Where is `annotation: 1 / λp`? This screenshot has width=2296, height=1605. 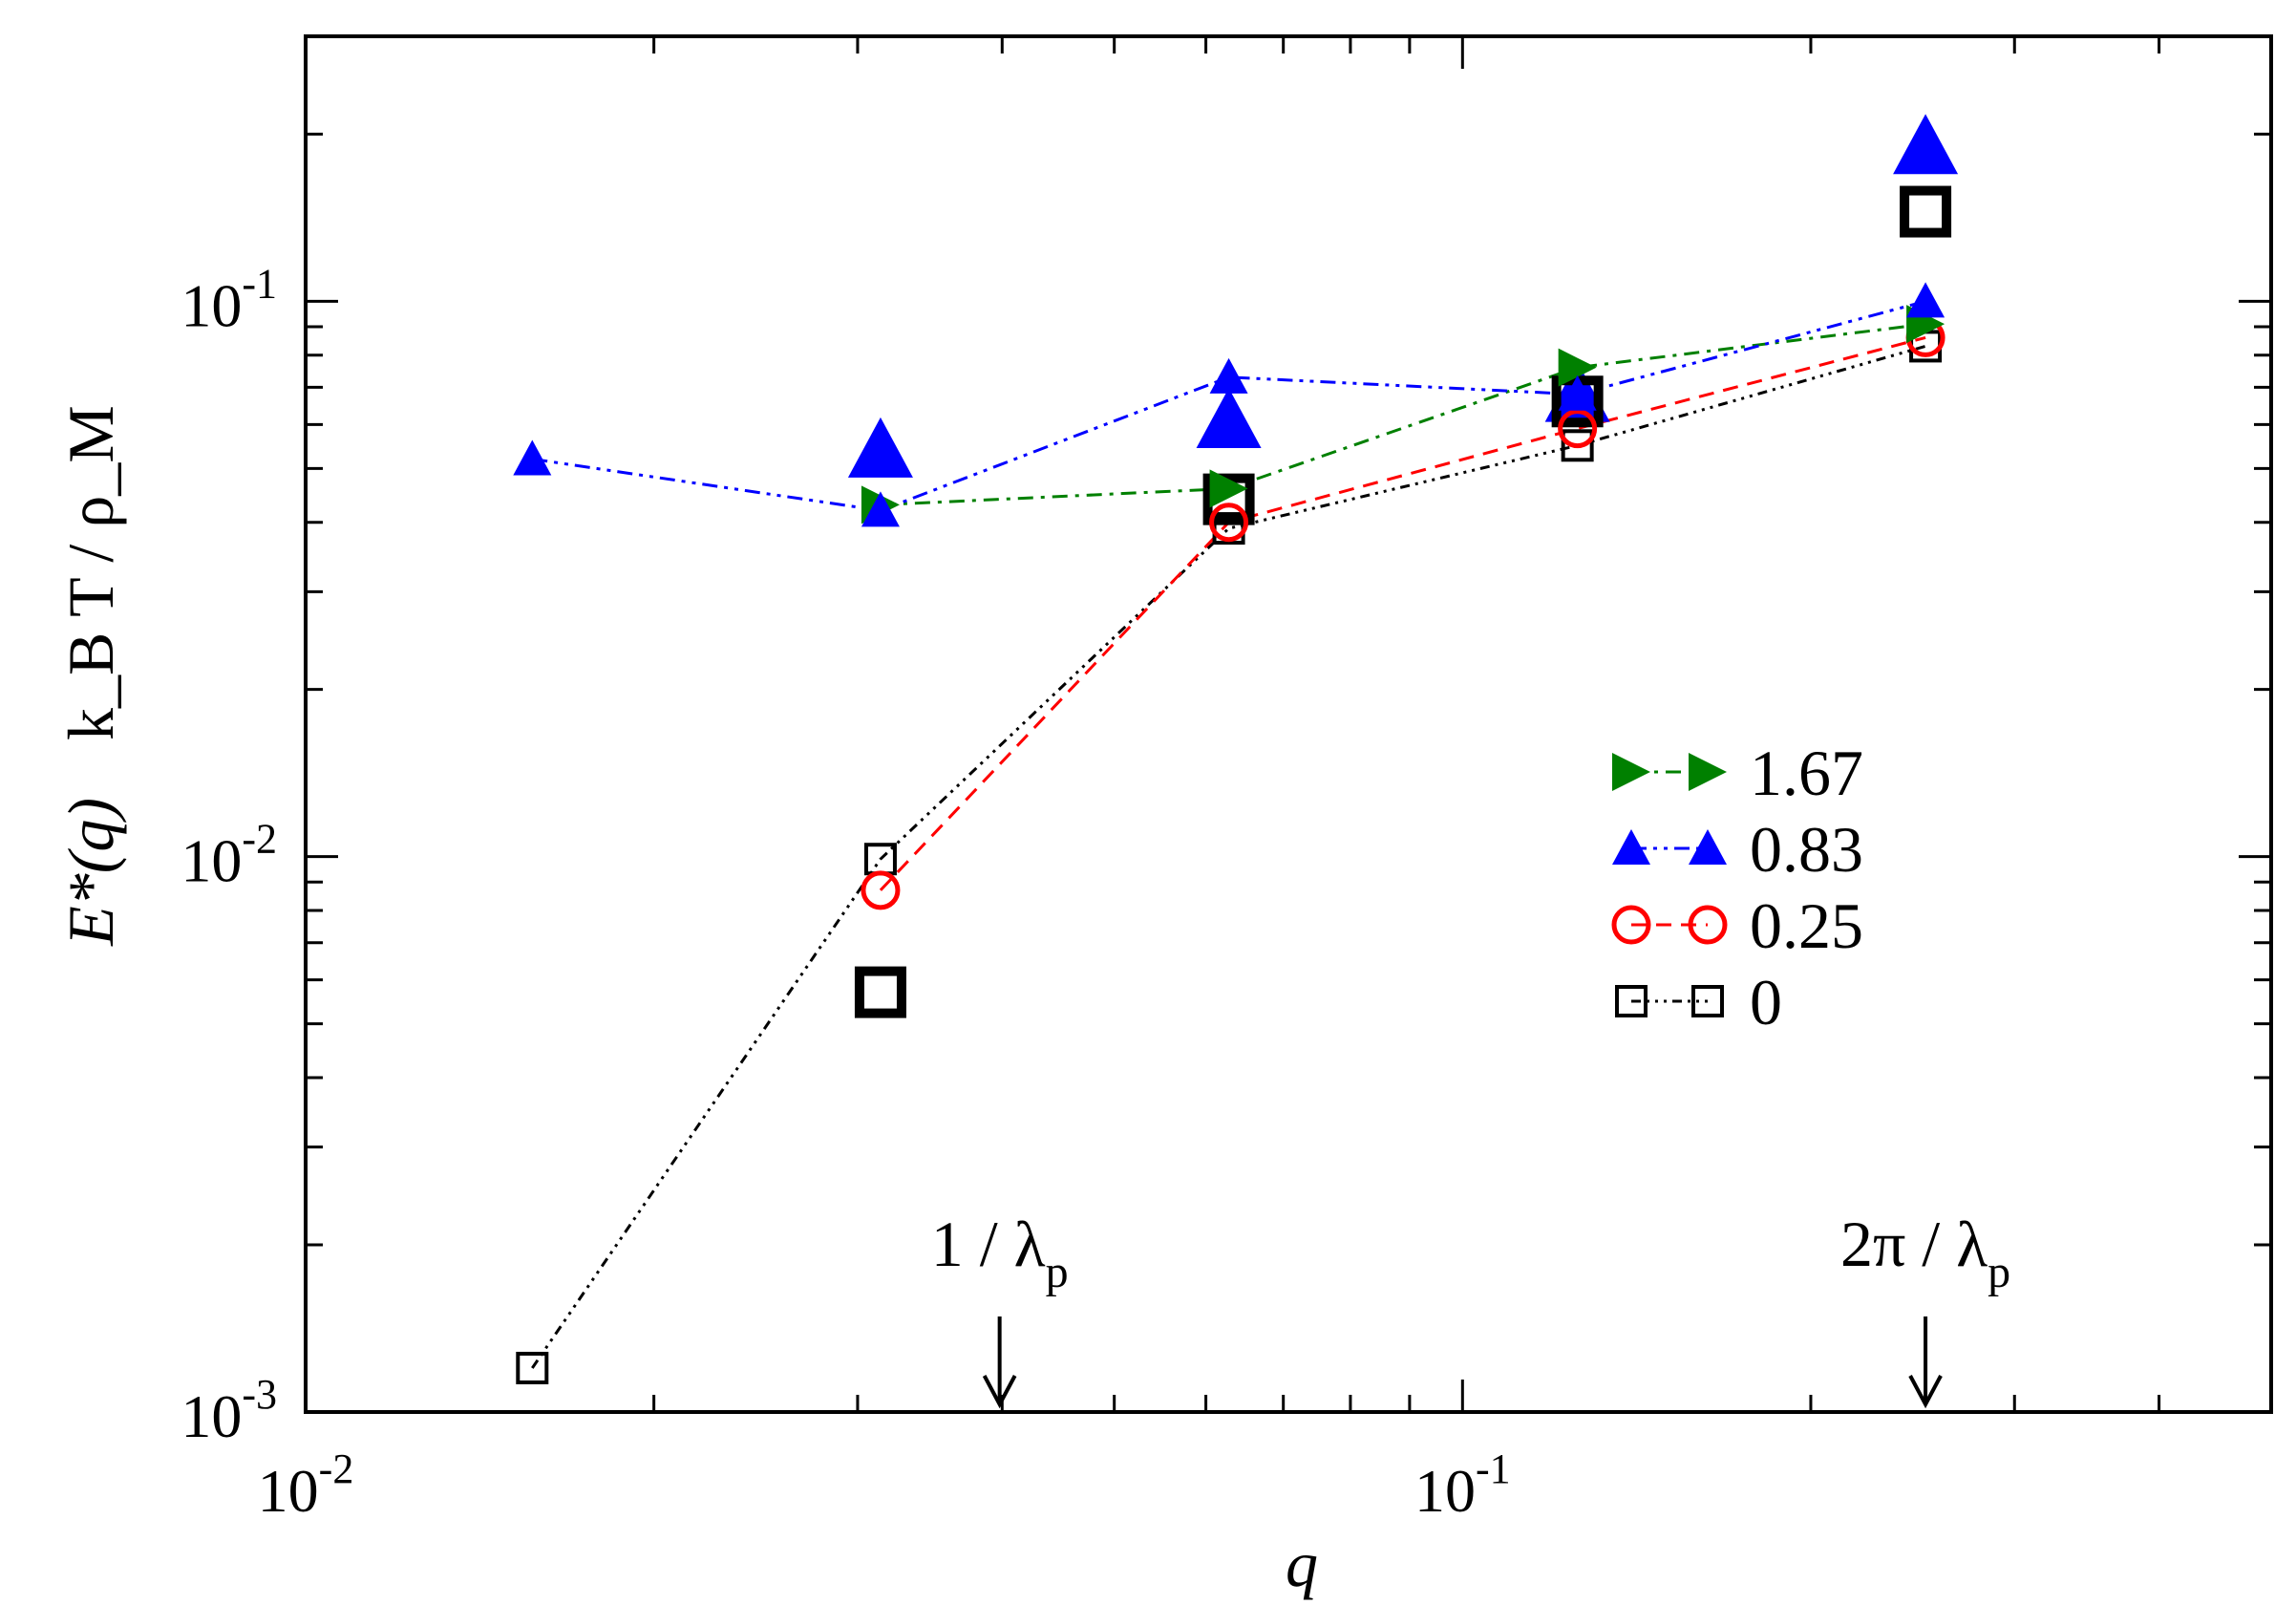
annotation: 1 / λp is located at coordinates (1000, 1308).